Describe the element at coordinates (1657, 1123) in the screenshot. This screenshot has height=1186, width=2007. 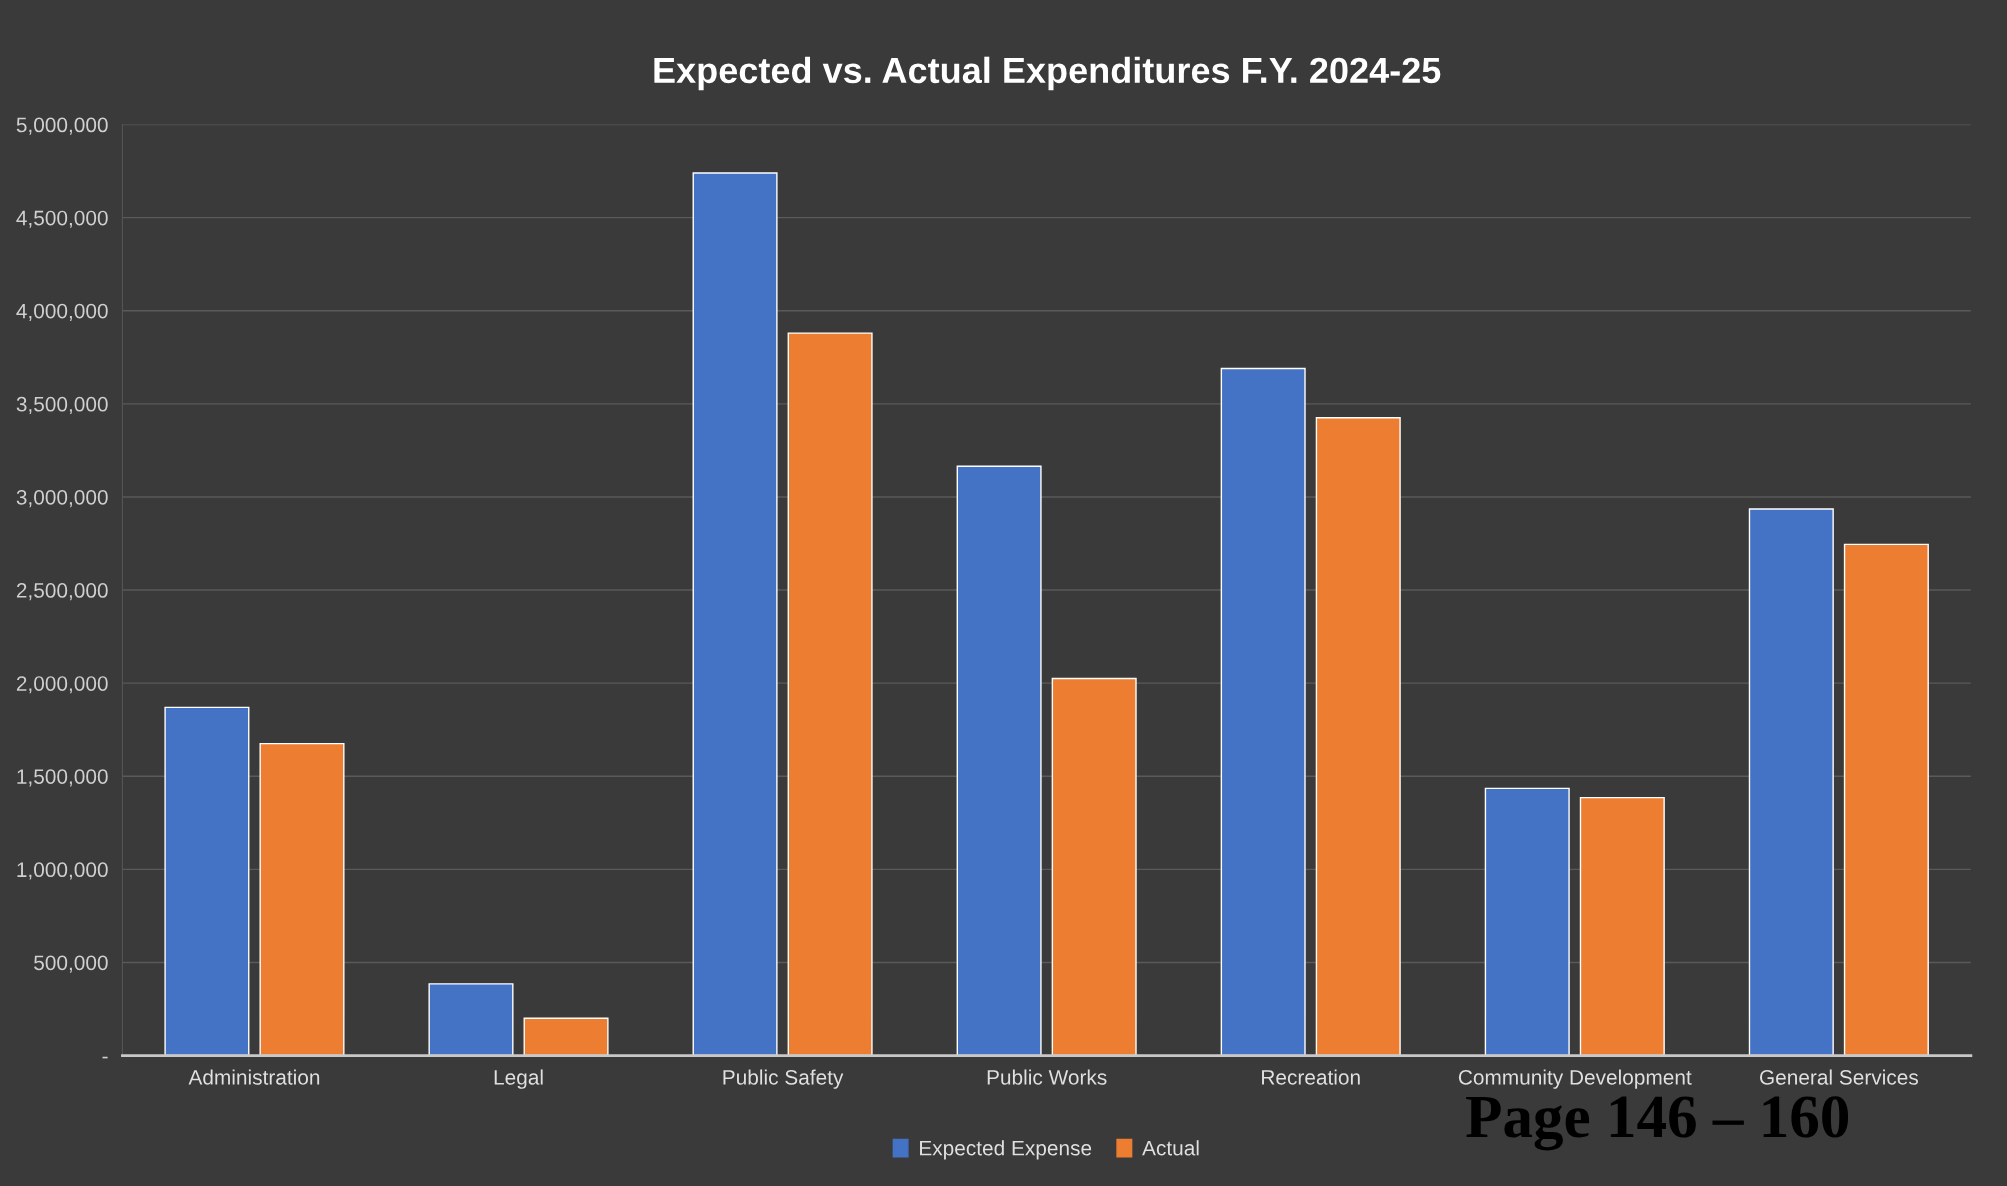
I see `text: Page 146 – 160` at that location.